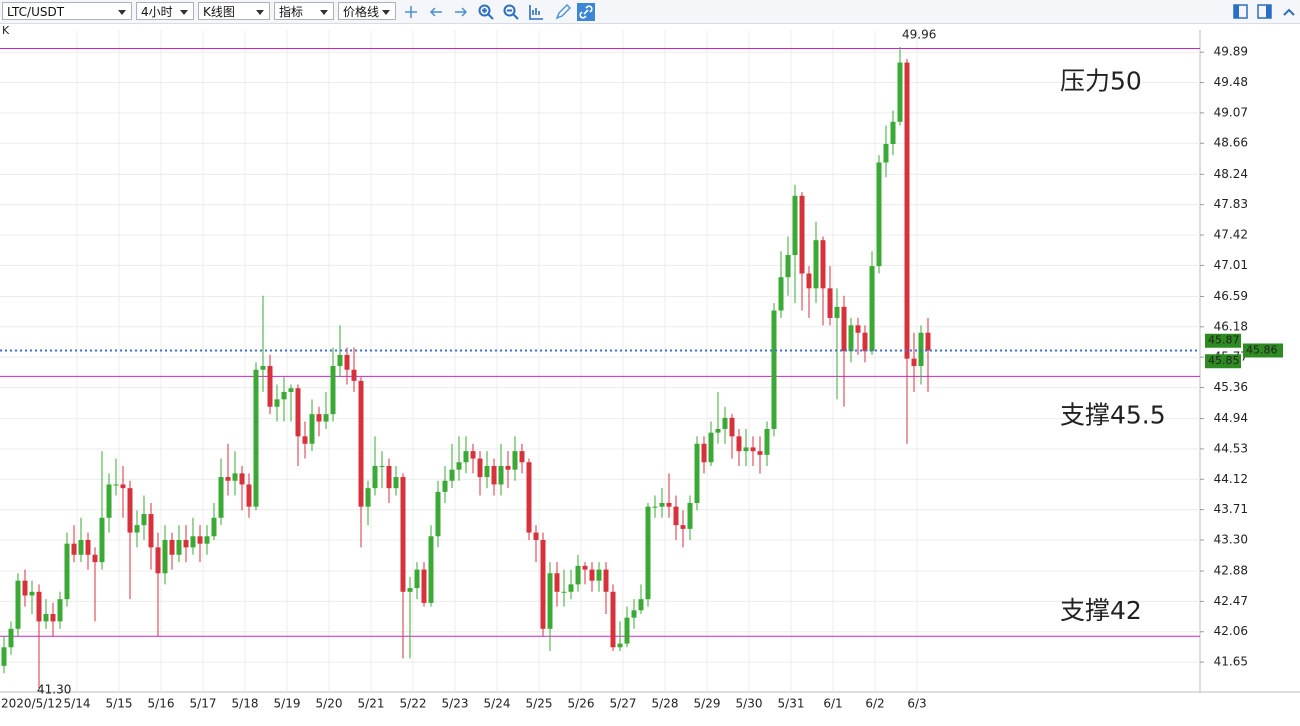 The height and width of the screenshot is (726, 1300). Describe the element at coordinates (165, 11) in the screenshot. I see `period-select: 4小时` at that location.